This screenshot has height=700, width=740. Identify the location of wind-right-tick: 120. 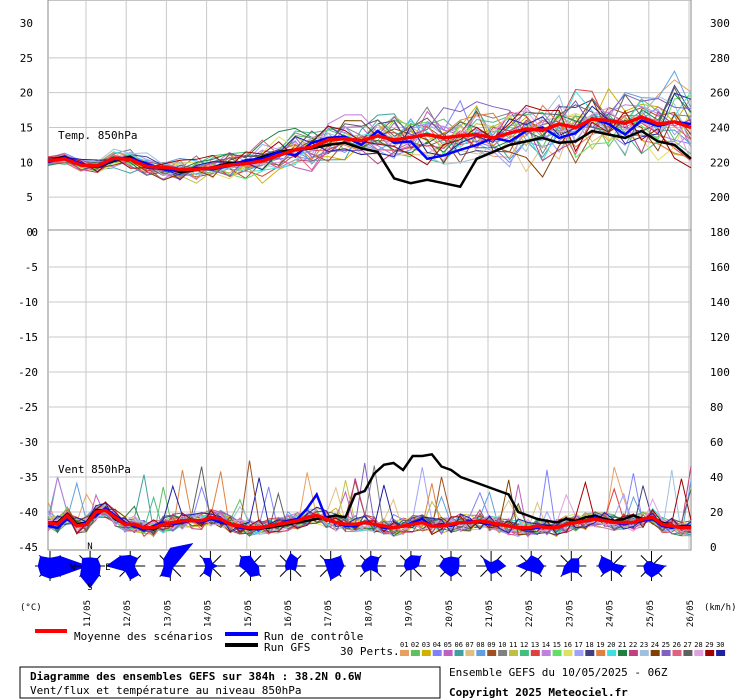
(720, 337).